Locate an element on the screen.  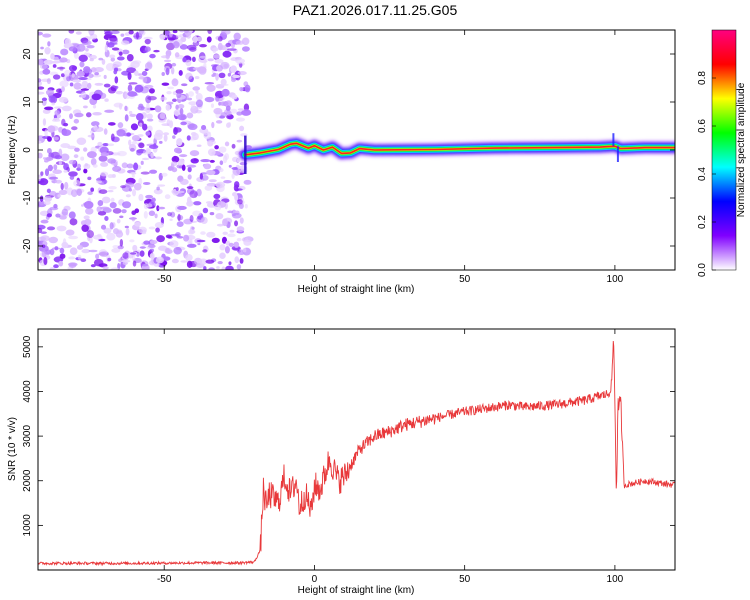
spectrogram-noise-region is located at coordinates (146, 150).